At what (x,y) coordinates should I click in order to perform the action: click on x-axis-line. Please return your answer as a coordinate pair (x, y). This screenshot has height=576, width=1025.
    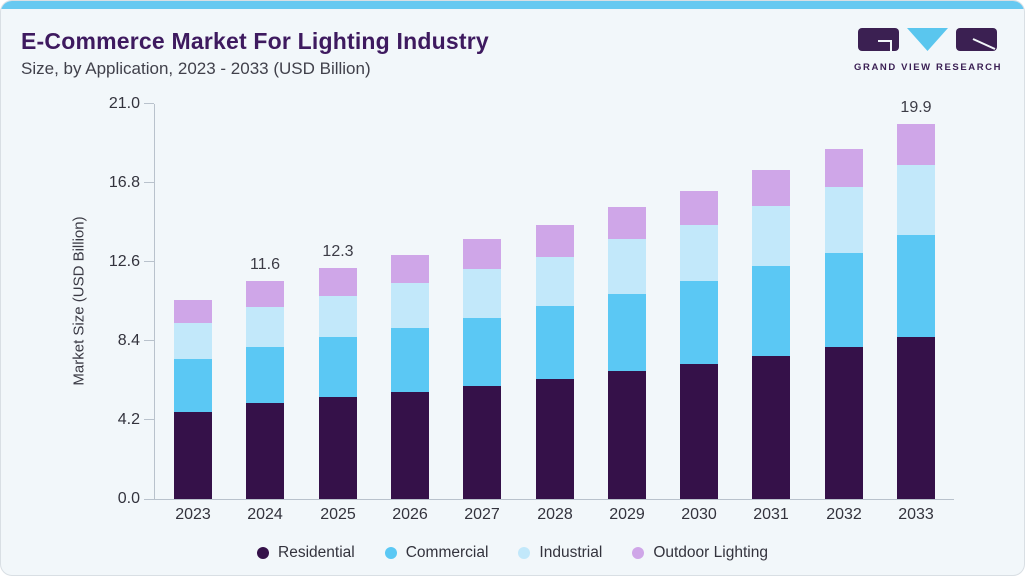
    Looking at the image, I should click on (549, 499).